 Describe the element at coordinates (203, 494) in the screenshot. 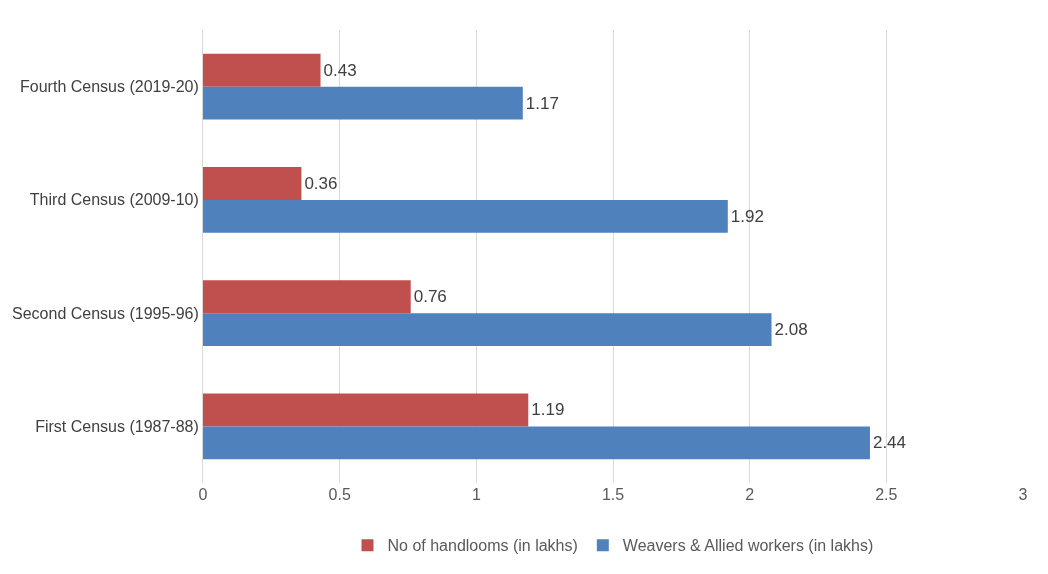

I see `x-tick-label: 0` at that location.